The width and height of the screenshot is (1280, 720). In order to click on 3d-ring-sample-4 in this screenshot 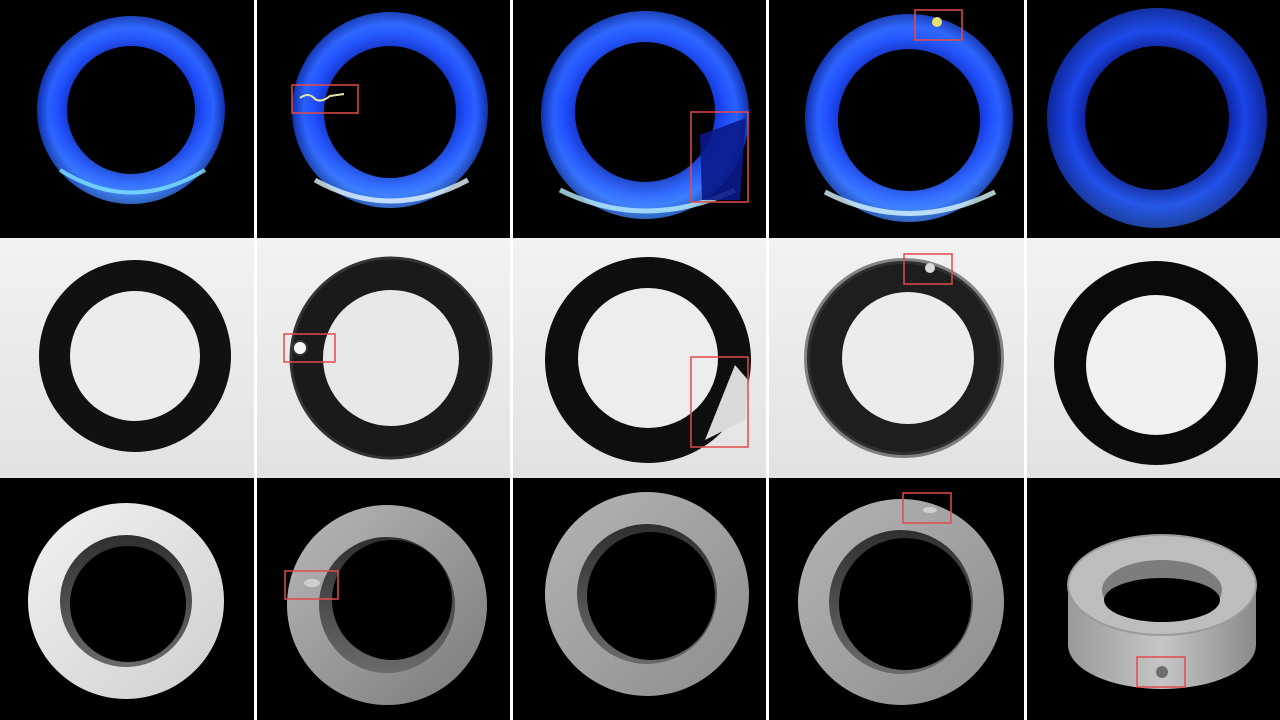, I will do `click(901, 598)`.